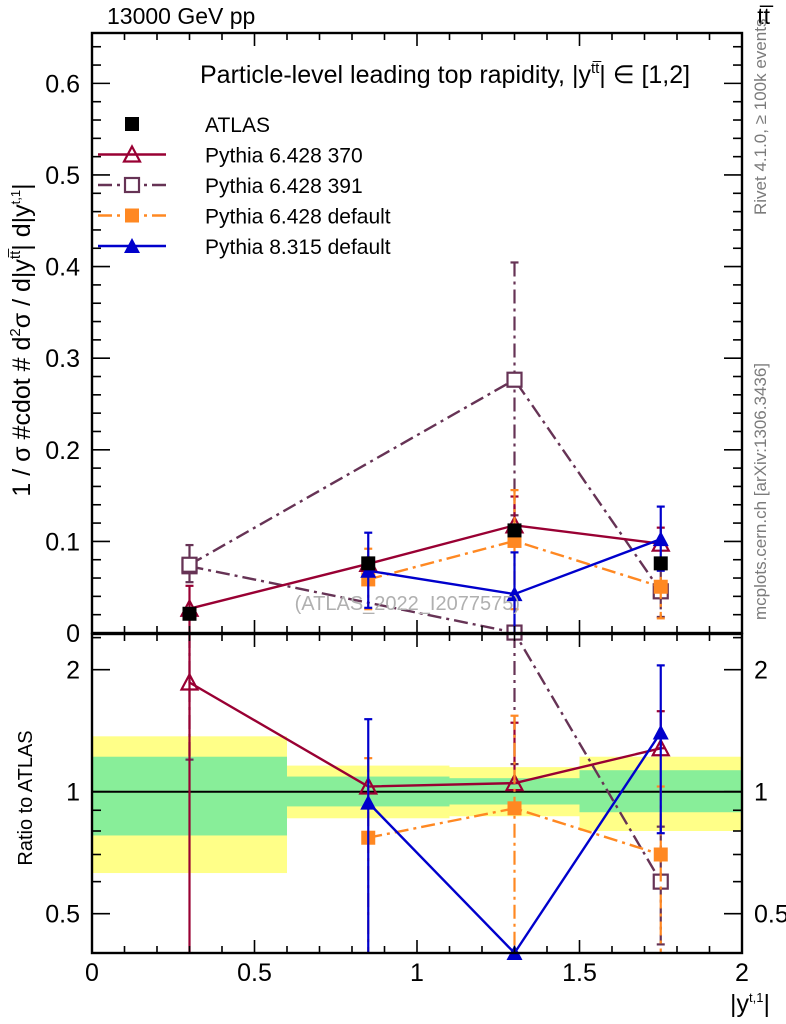 The width and height of the screenshot is (786, 1024). Describe the element at coordinates (739, 1004) in the screenshot. I see `xlabel-base: |y` at that location.